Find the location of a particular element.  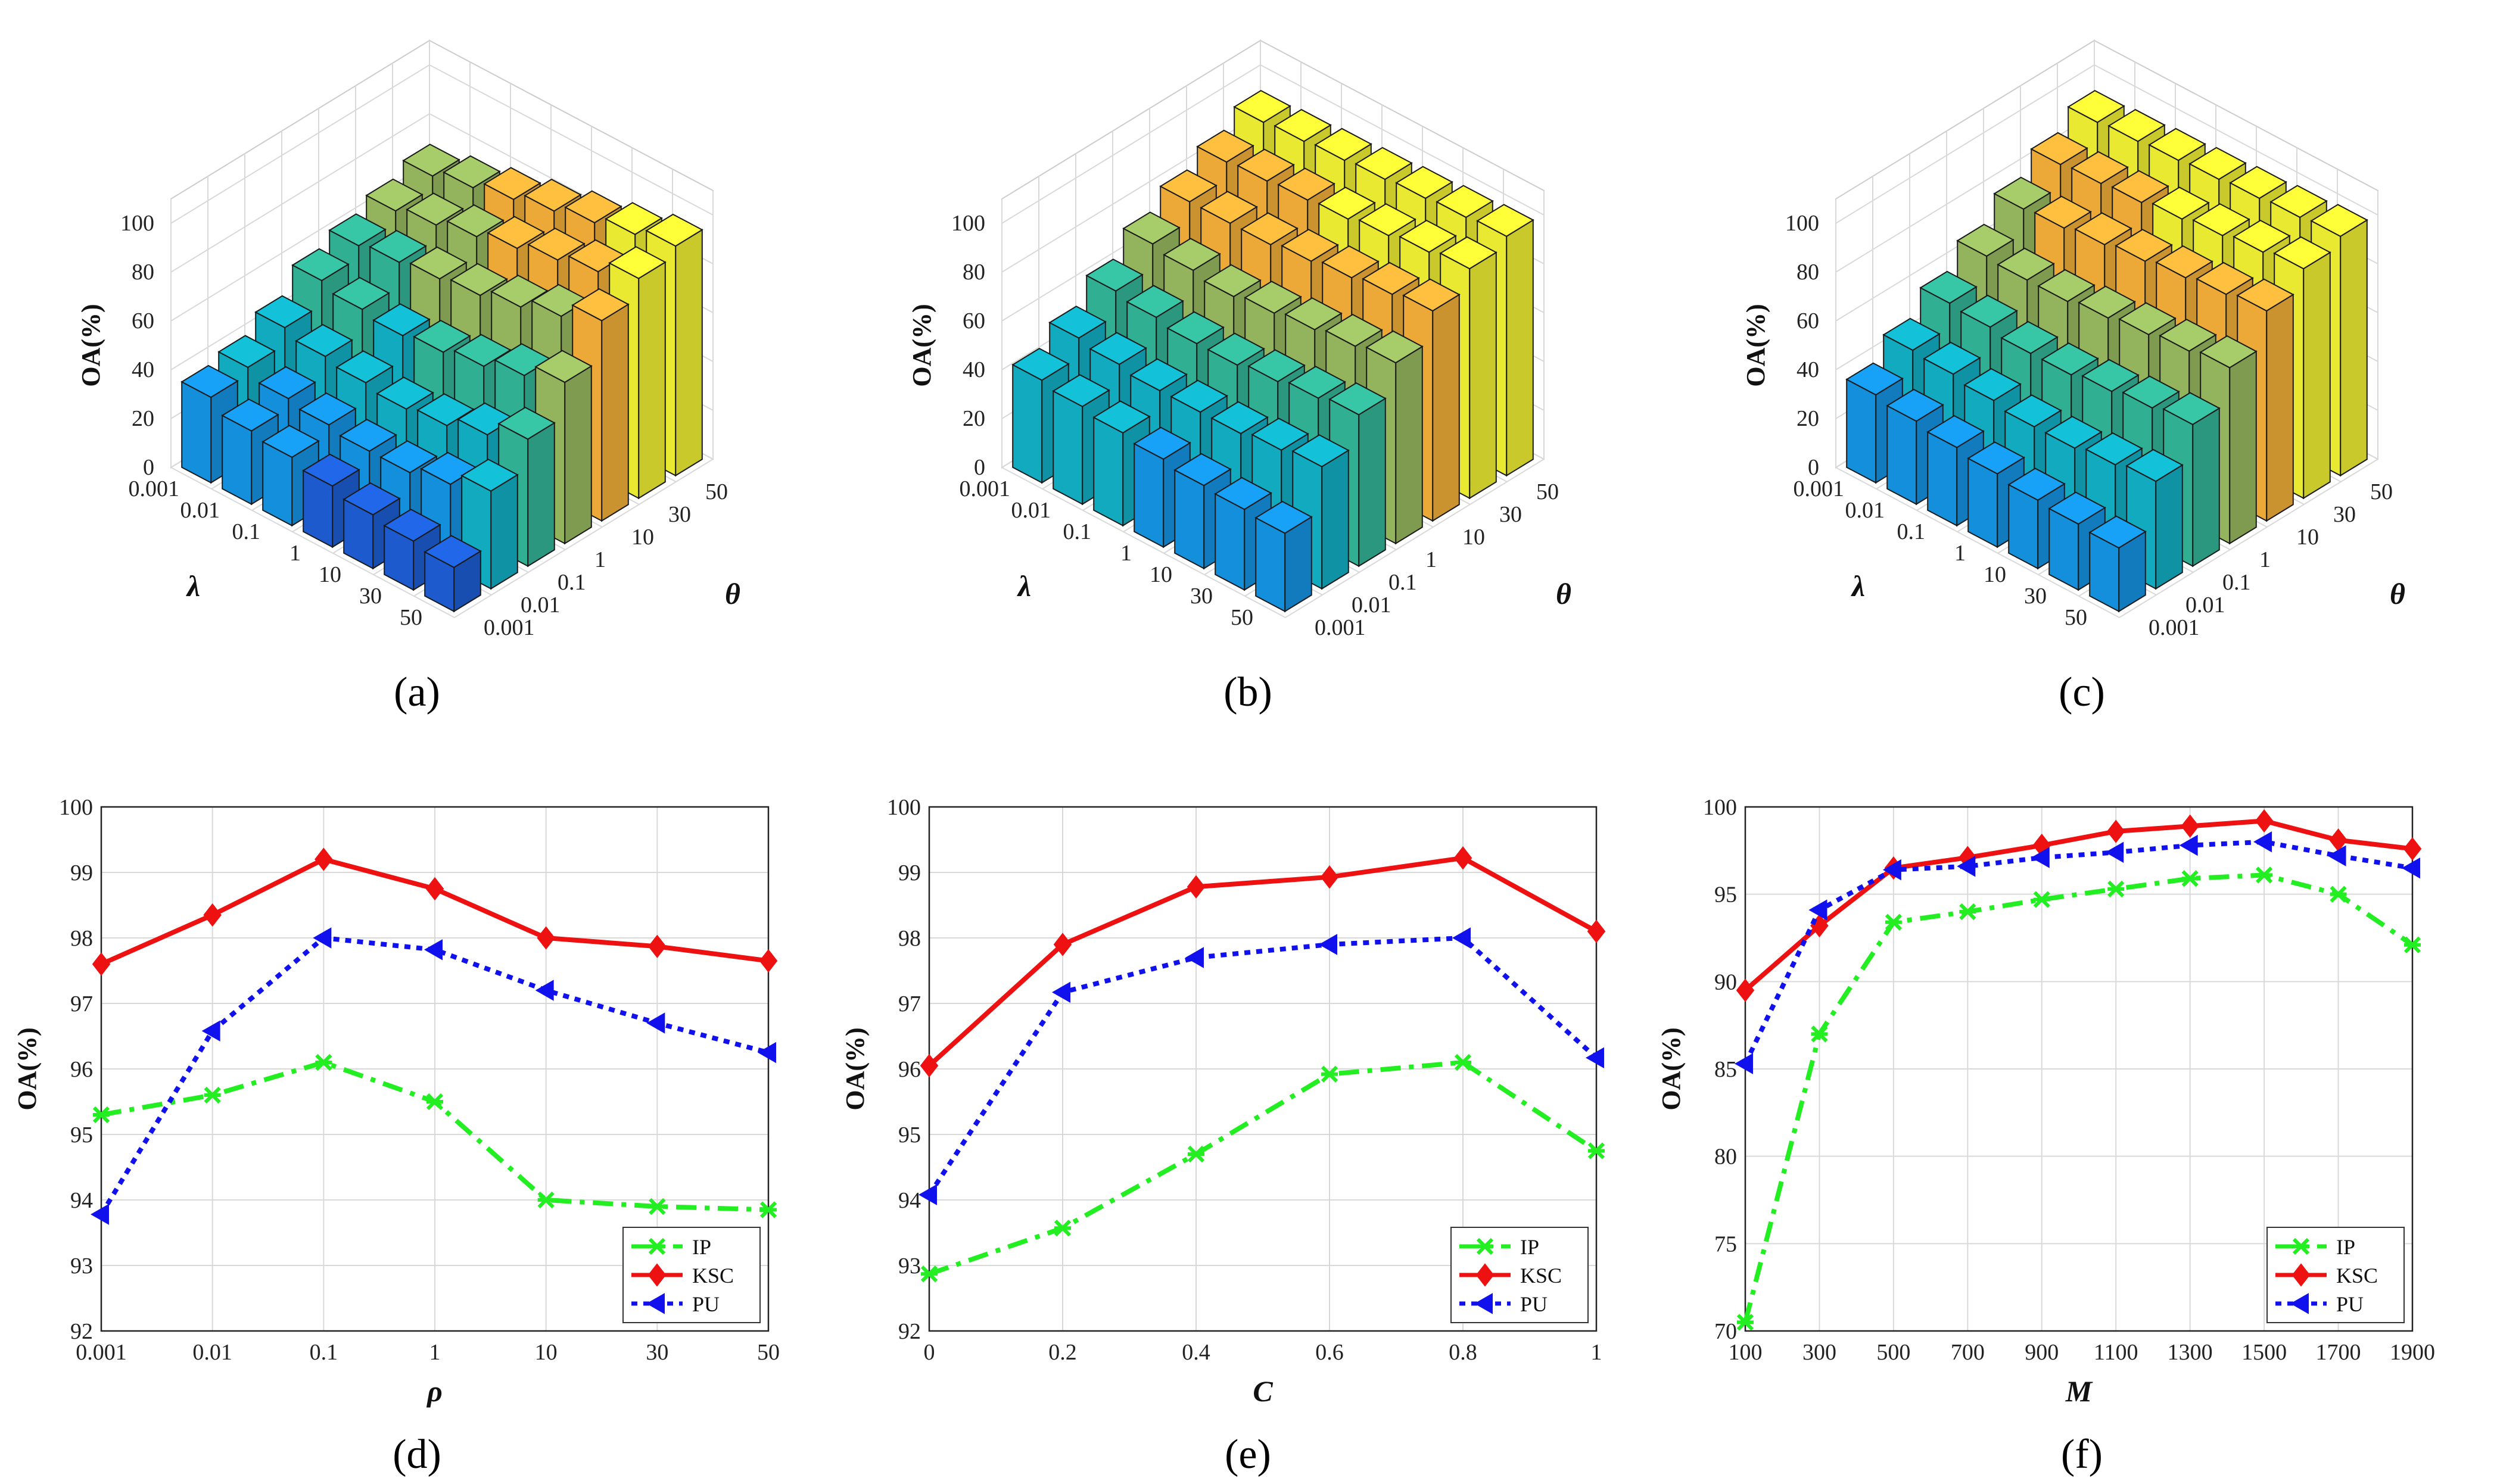

x-tick-label: 900 is located at coordinates (2042, 1353).